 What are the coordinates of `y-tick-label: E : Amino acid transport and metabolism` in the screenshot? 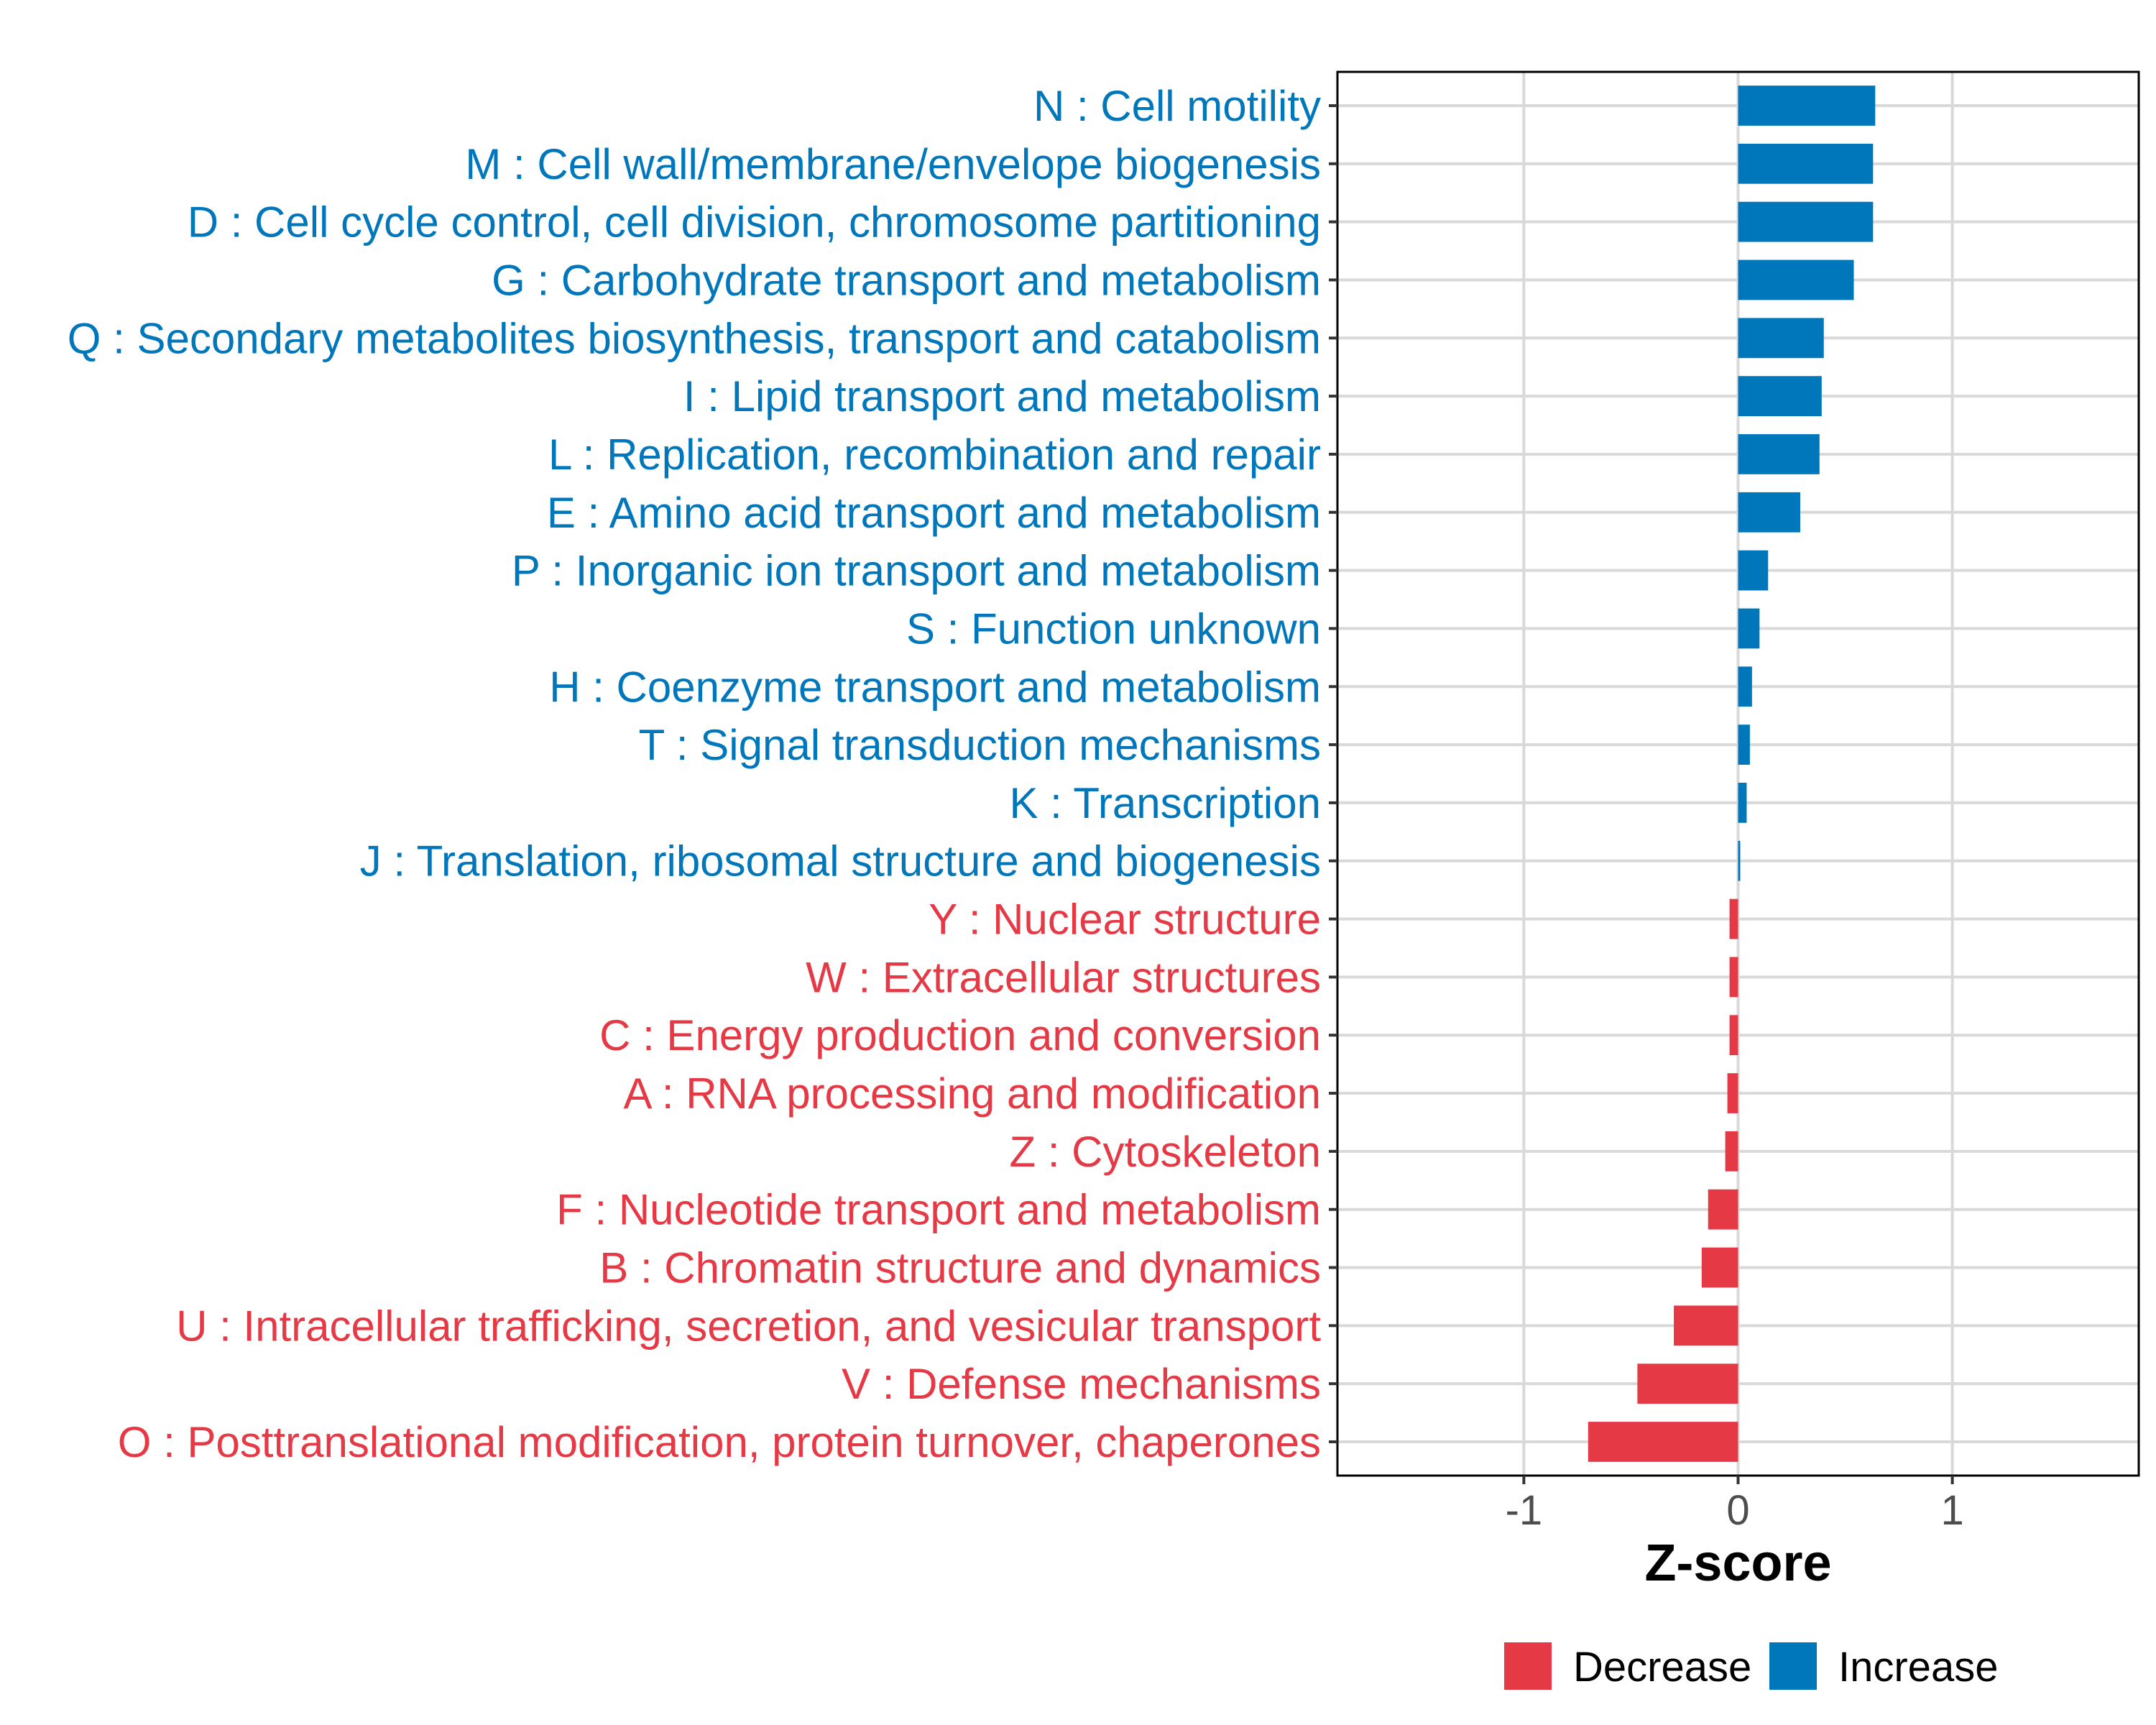 It's located at (934, 513).